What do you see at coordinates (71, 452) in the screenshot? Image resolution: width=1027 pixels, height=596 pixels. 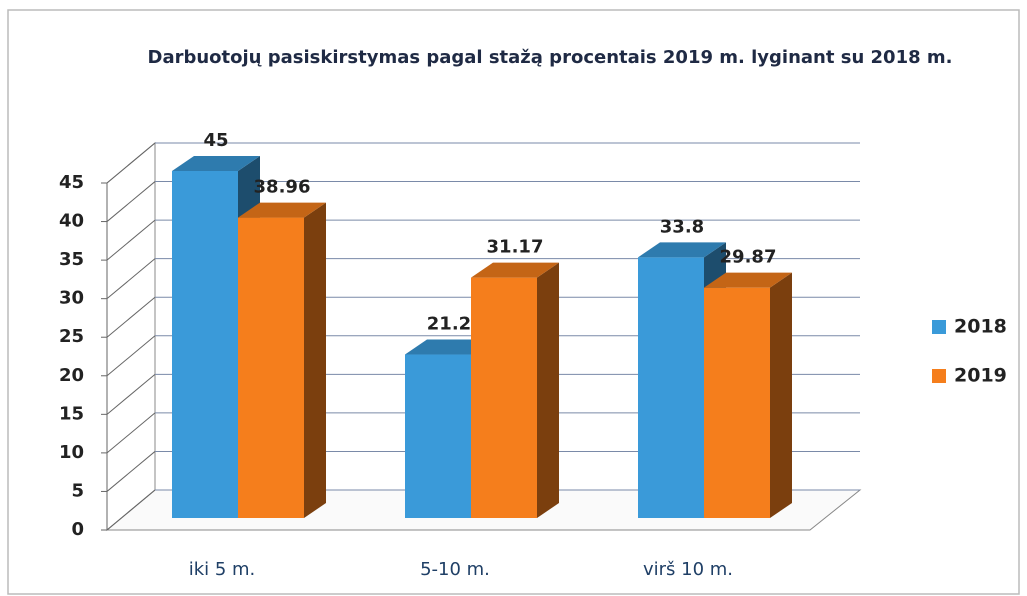 I see `y-tick-label: 10` at bounding box center [71, 452].